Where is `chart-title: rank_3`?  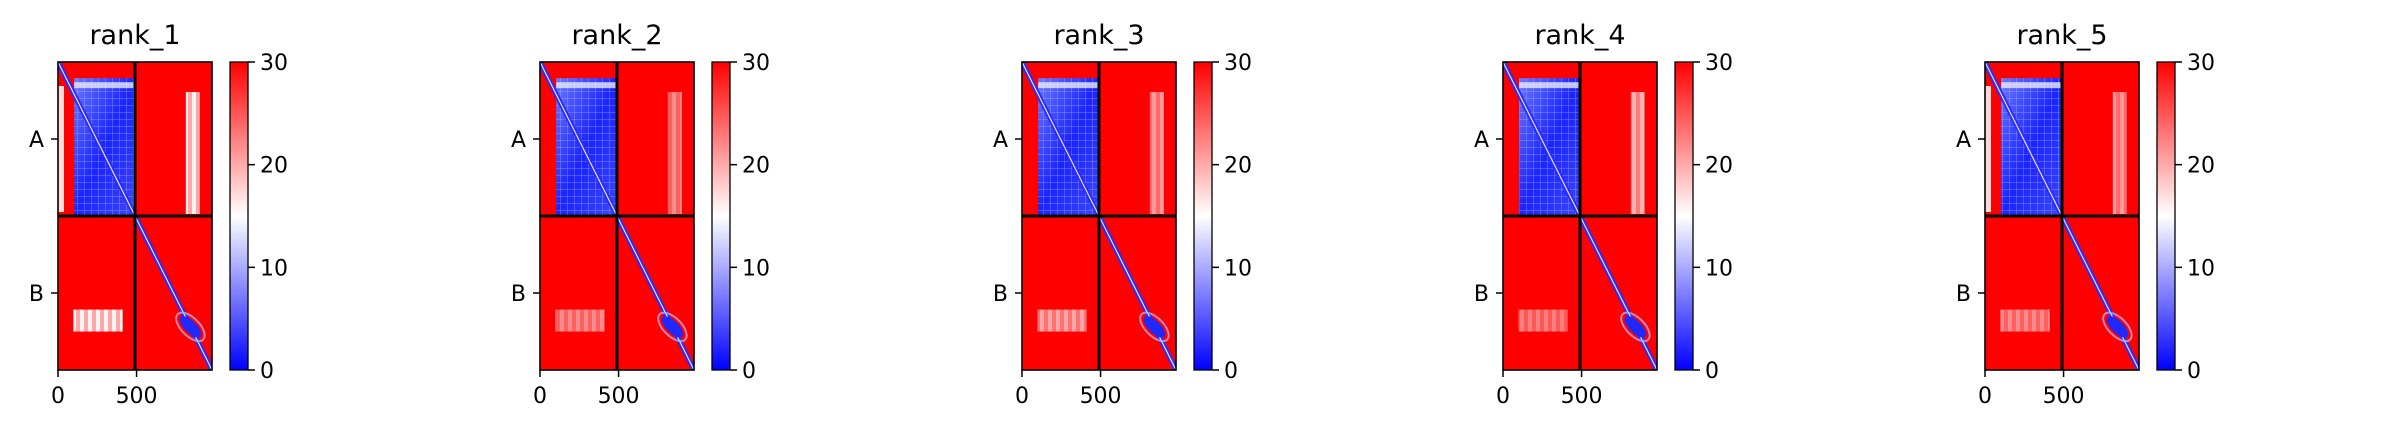 chart-title: rank_3 is located at coordinates (1098, 35).